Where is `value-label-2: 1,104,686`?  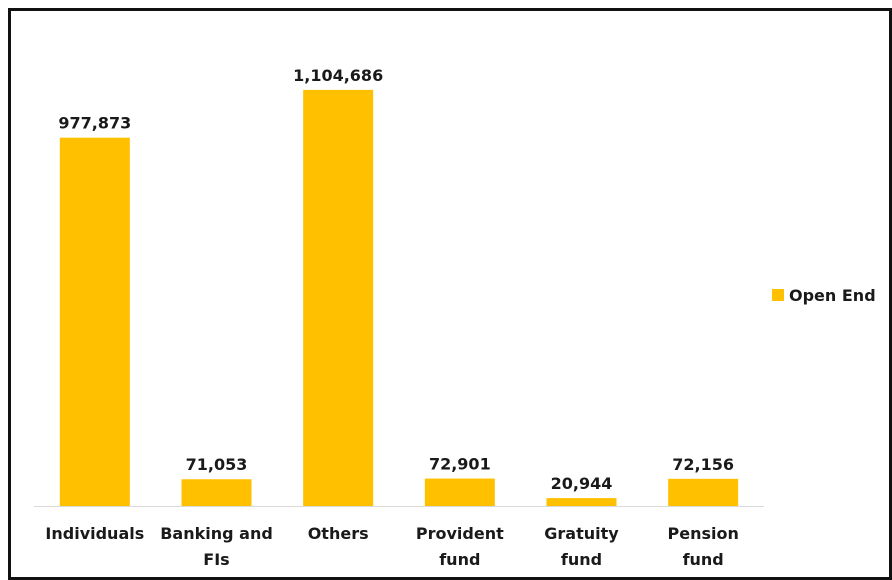 value-label-2: 1,104,686 is located at coordinates (338, 75).